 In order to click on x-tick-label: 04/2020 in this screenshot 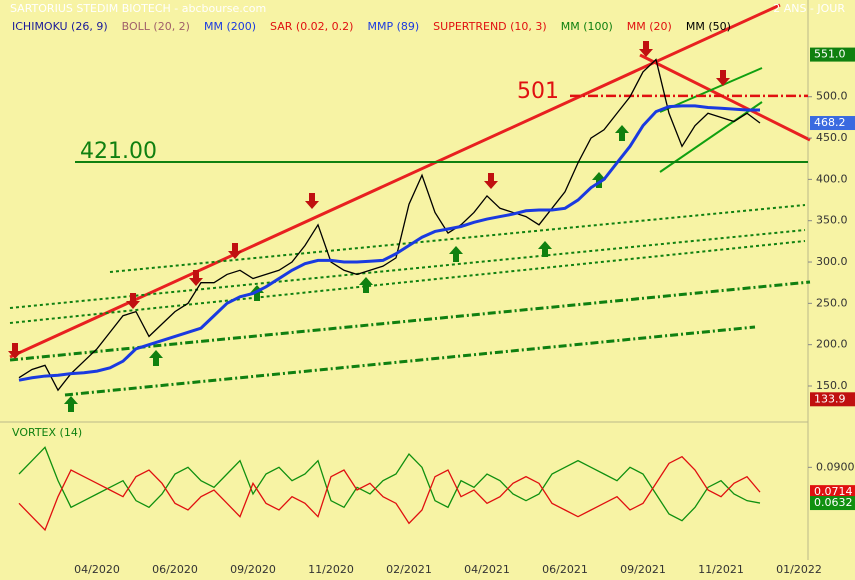, I will do `click(97, 569)`.